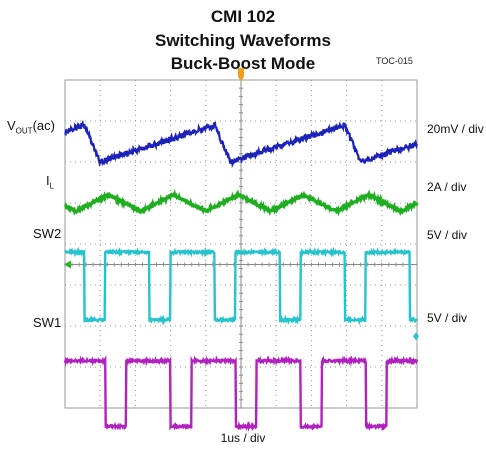 The height and width of the screenshot is (456, 486). I want to click on sw2-label: SW2, so click(47, 233).